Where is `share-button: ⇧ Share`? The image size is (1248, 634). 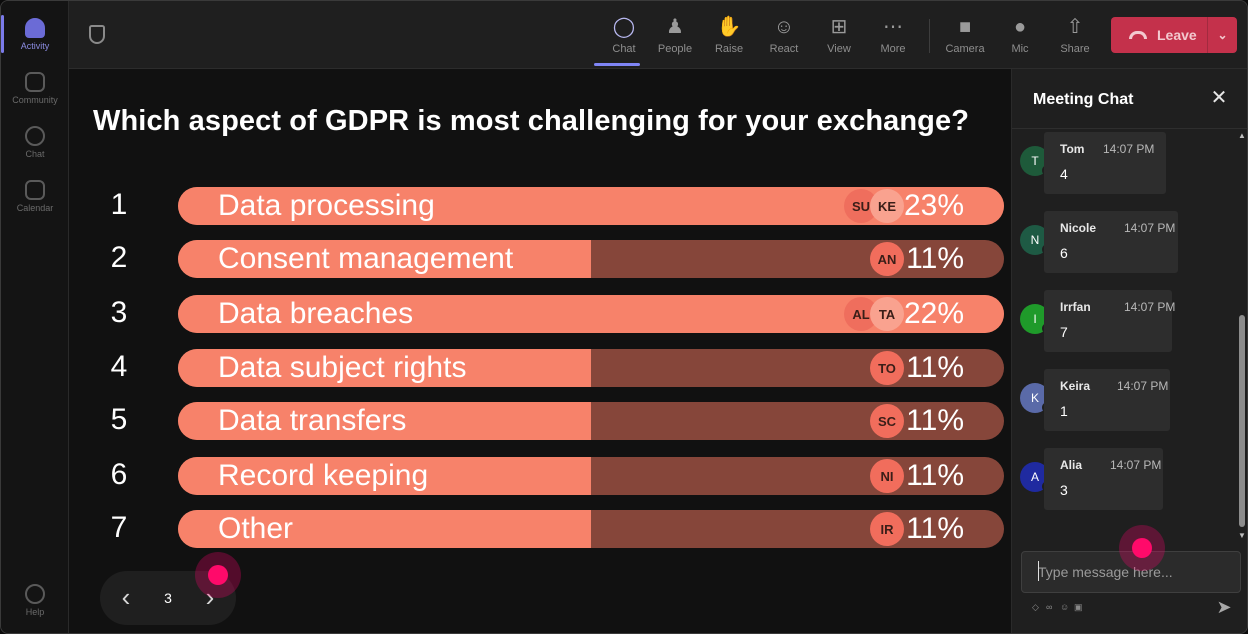 share-button: ⇧ Share is located at coordinates (1075, 35).